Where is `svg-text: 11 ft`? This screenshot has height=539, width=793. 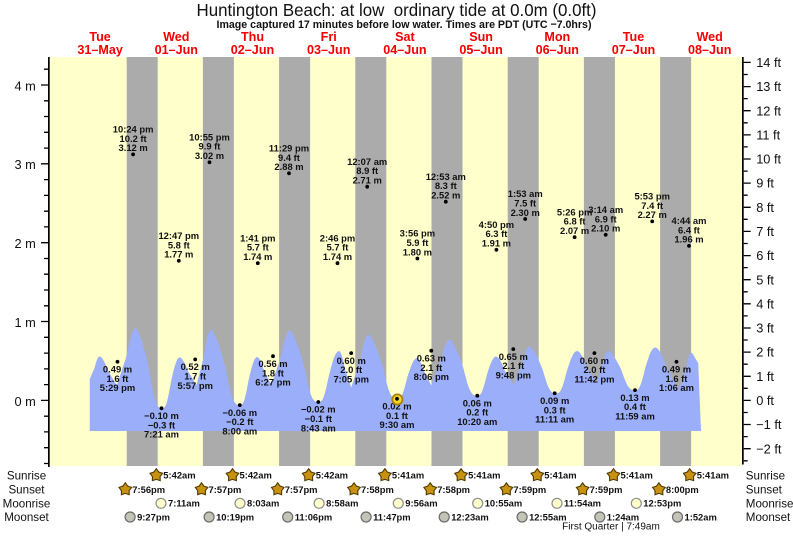 svg-text: 11 ft is located at coordinates (768, 135).